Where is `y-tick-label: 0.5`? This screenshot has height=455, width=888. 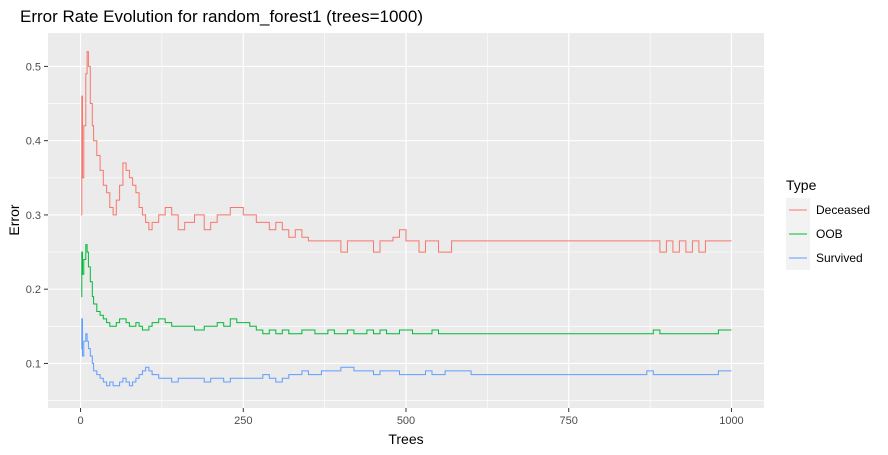 y-tick-label: 0.5 is located at coordinates (33, 67).